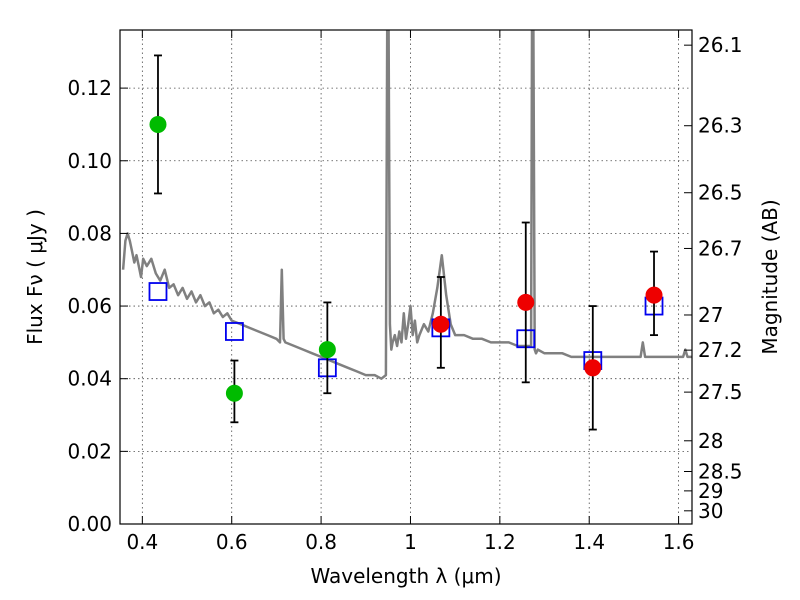  I want to click on magnitude-tick-label: 27.5, so click(720, 392).